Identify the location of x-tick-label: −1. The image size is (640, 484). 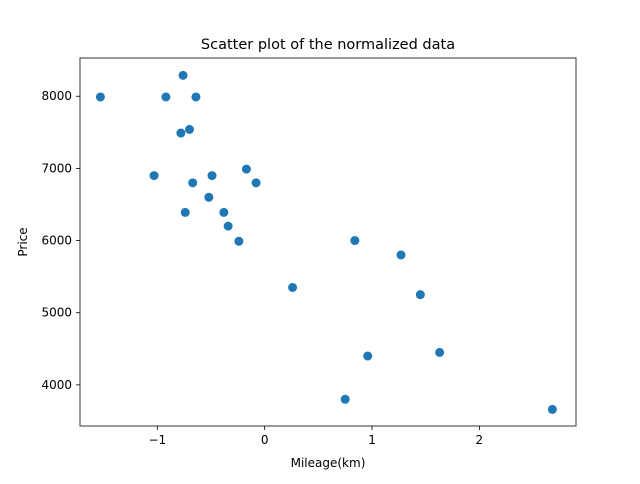
(157, 440).